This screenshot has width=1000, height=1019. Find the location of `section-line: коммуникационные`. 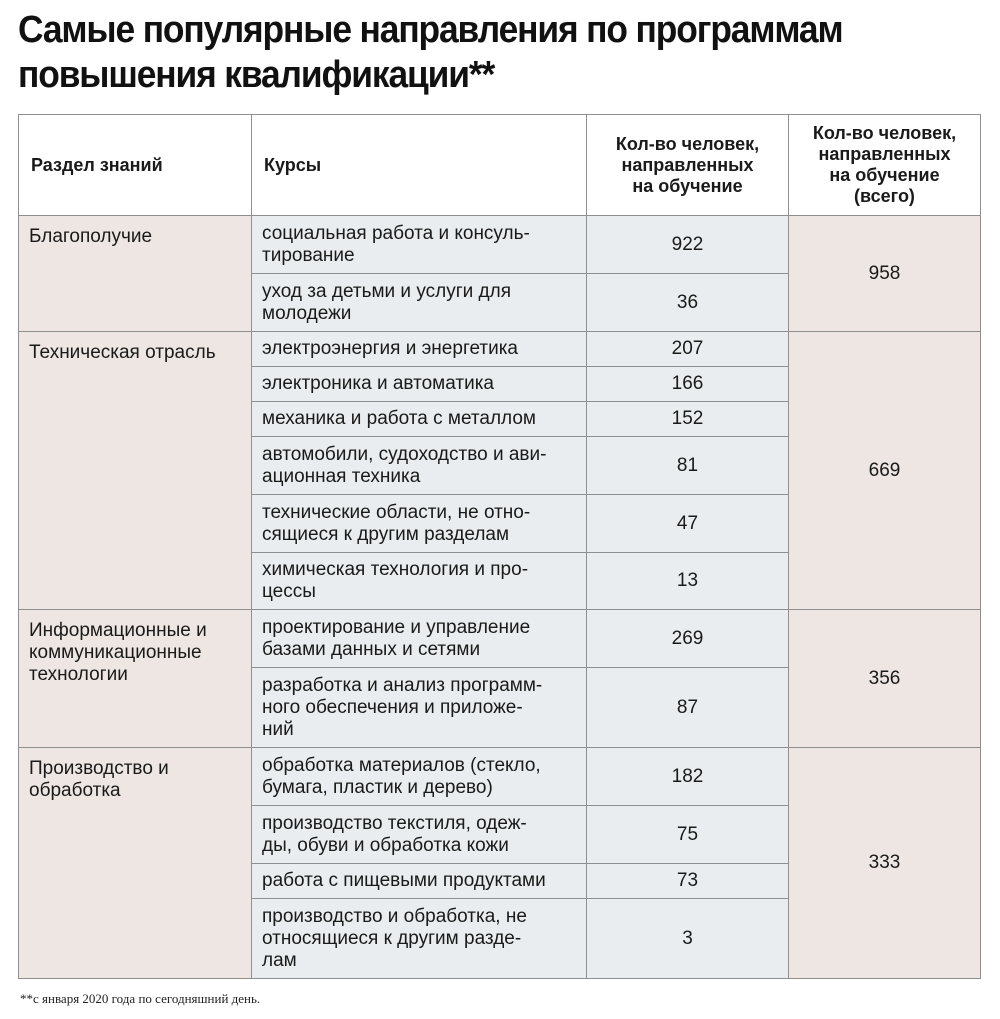

section-line: коммуникационные is located at coordinates (115, 652).